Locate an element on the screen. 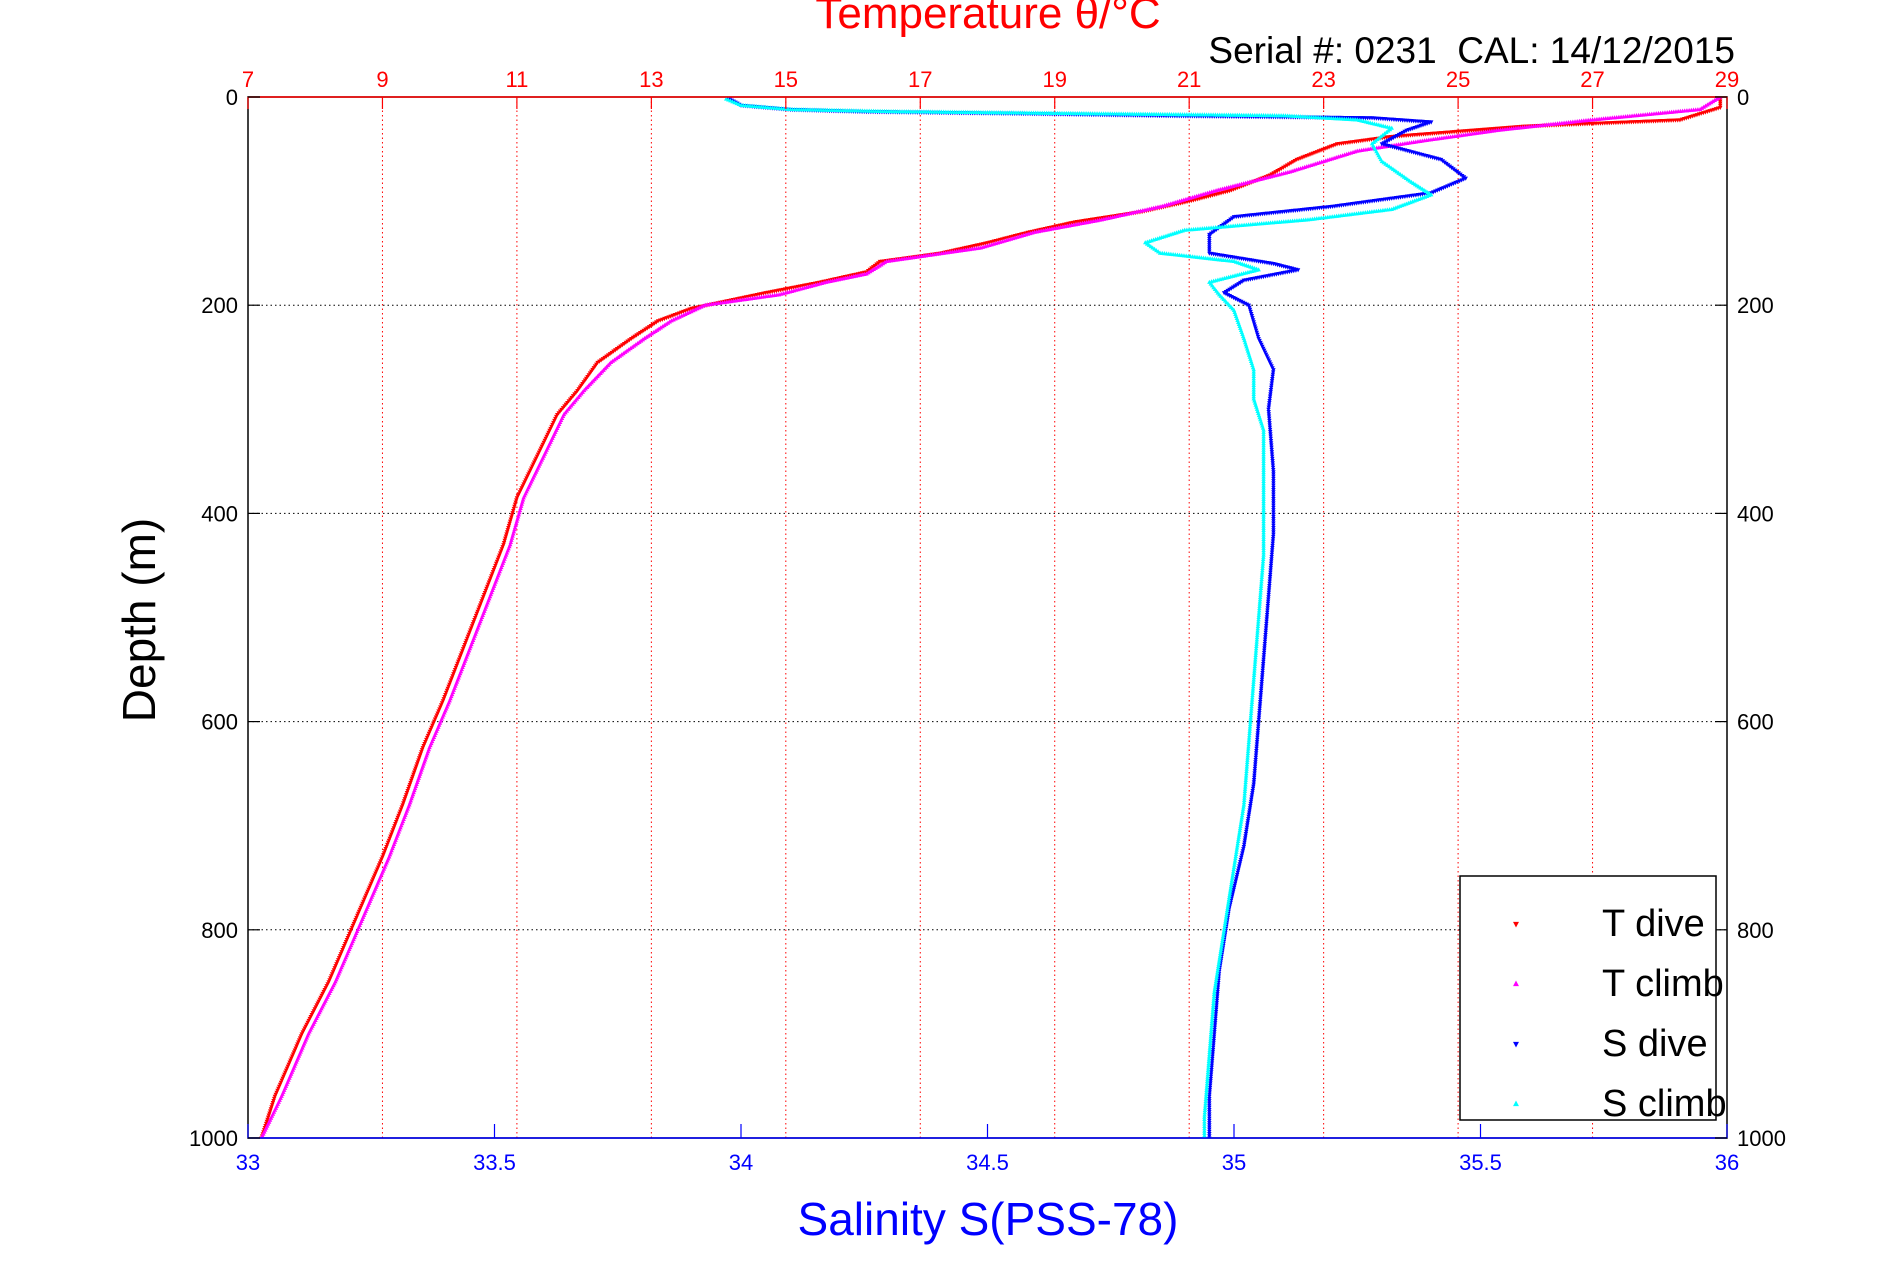 Image resolution: width=1891 pixels, height=1262 pixels. top-axis-tick-label: 29 is located at coordinates (1727, 79).